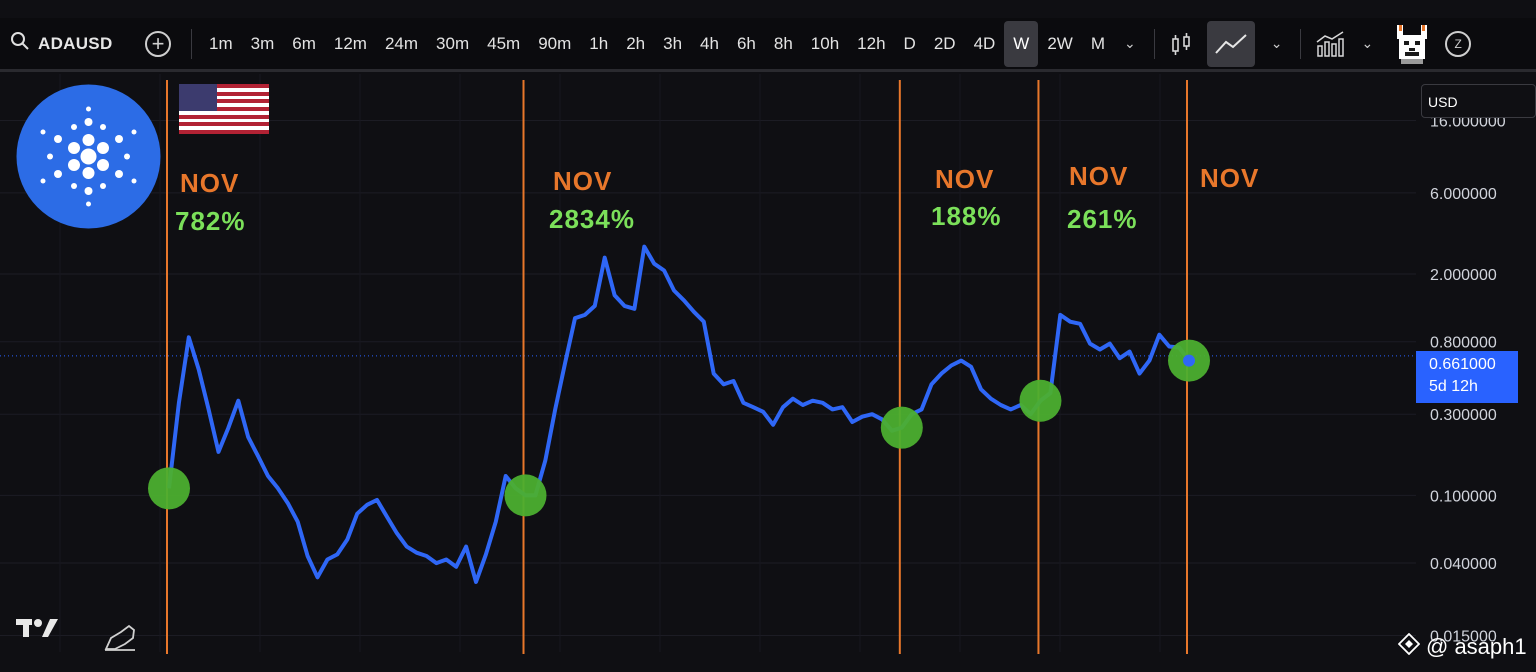  I want to click on chart-type-chevron-icon: ⌄, so click(1276, 43).